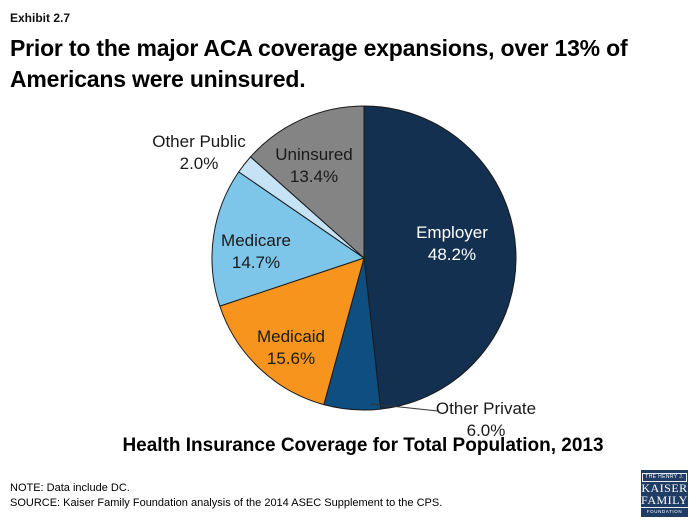 The height and width of the screenshot is (523, 698). Describe the element at coordinates (291, 336) in the screenshot. I see `label-medicaid-name: Medicaid` at that location.